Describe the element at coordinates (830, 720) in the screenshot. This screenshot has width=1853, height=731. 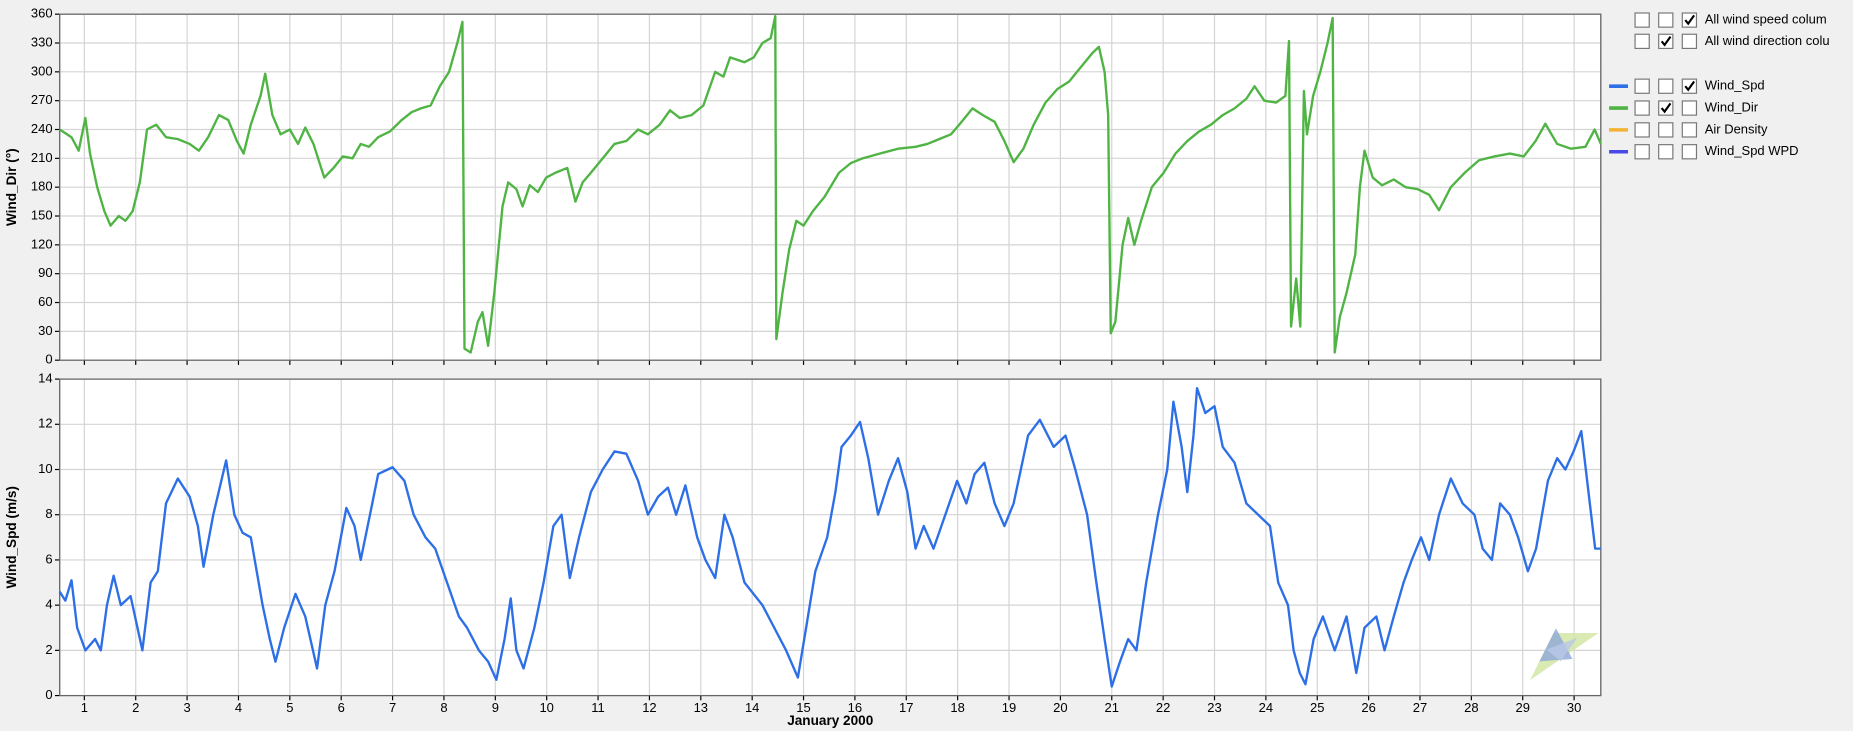
I see `x-axis-label: January 2000` at that location.